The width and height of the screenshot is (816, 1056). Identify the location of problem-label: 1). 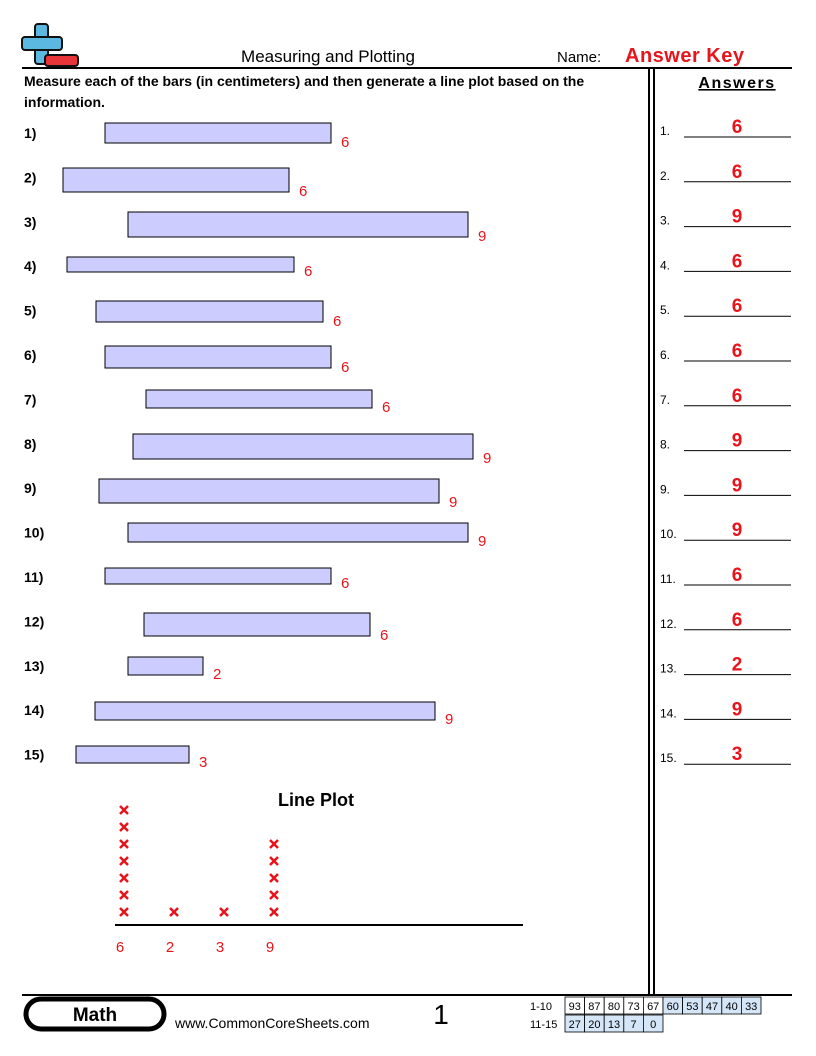
(30, 133).